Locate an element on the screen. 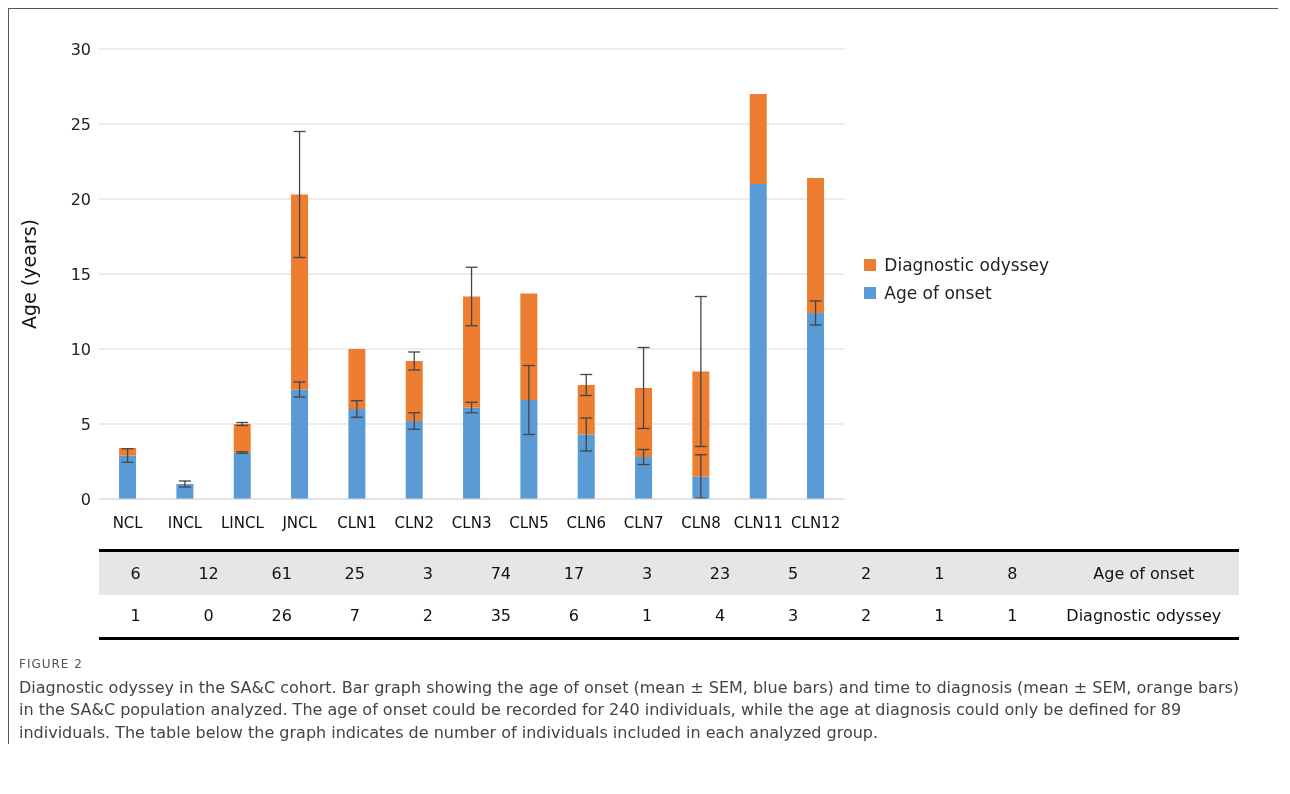 The image size is (1290, 794). legend-label: Diagnostic odyssey is located at coordinates (966, 265).